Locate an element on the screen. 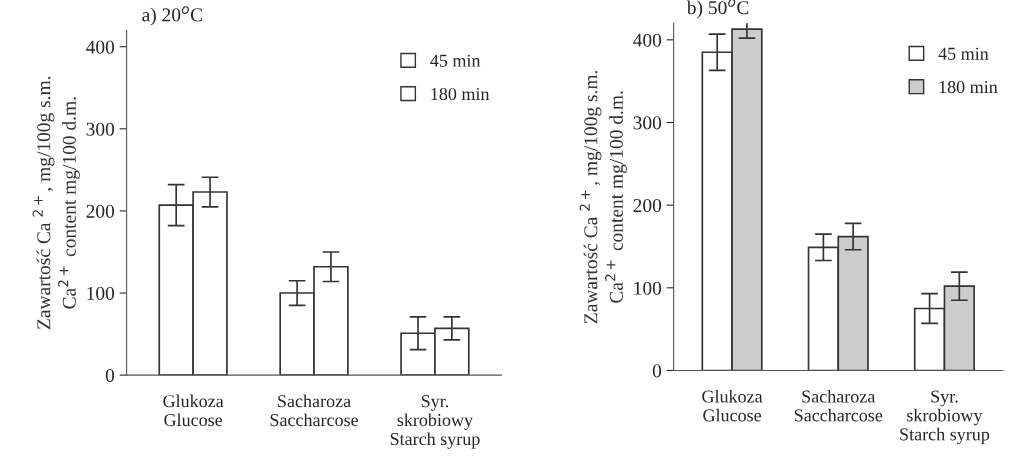 This screenshot has width=1013, height=466. chart-title: a) 20$^{o}$C is located at coordinates (172, 16).